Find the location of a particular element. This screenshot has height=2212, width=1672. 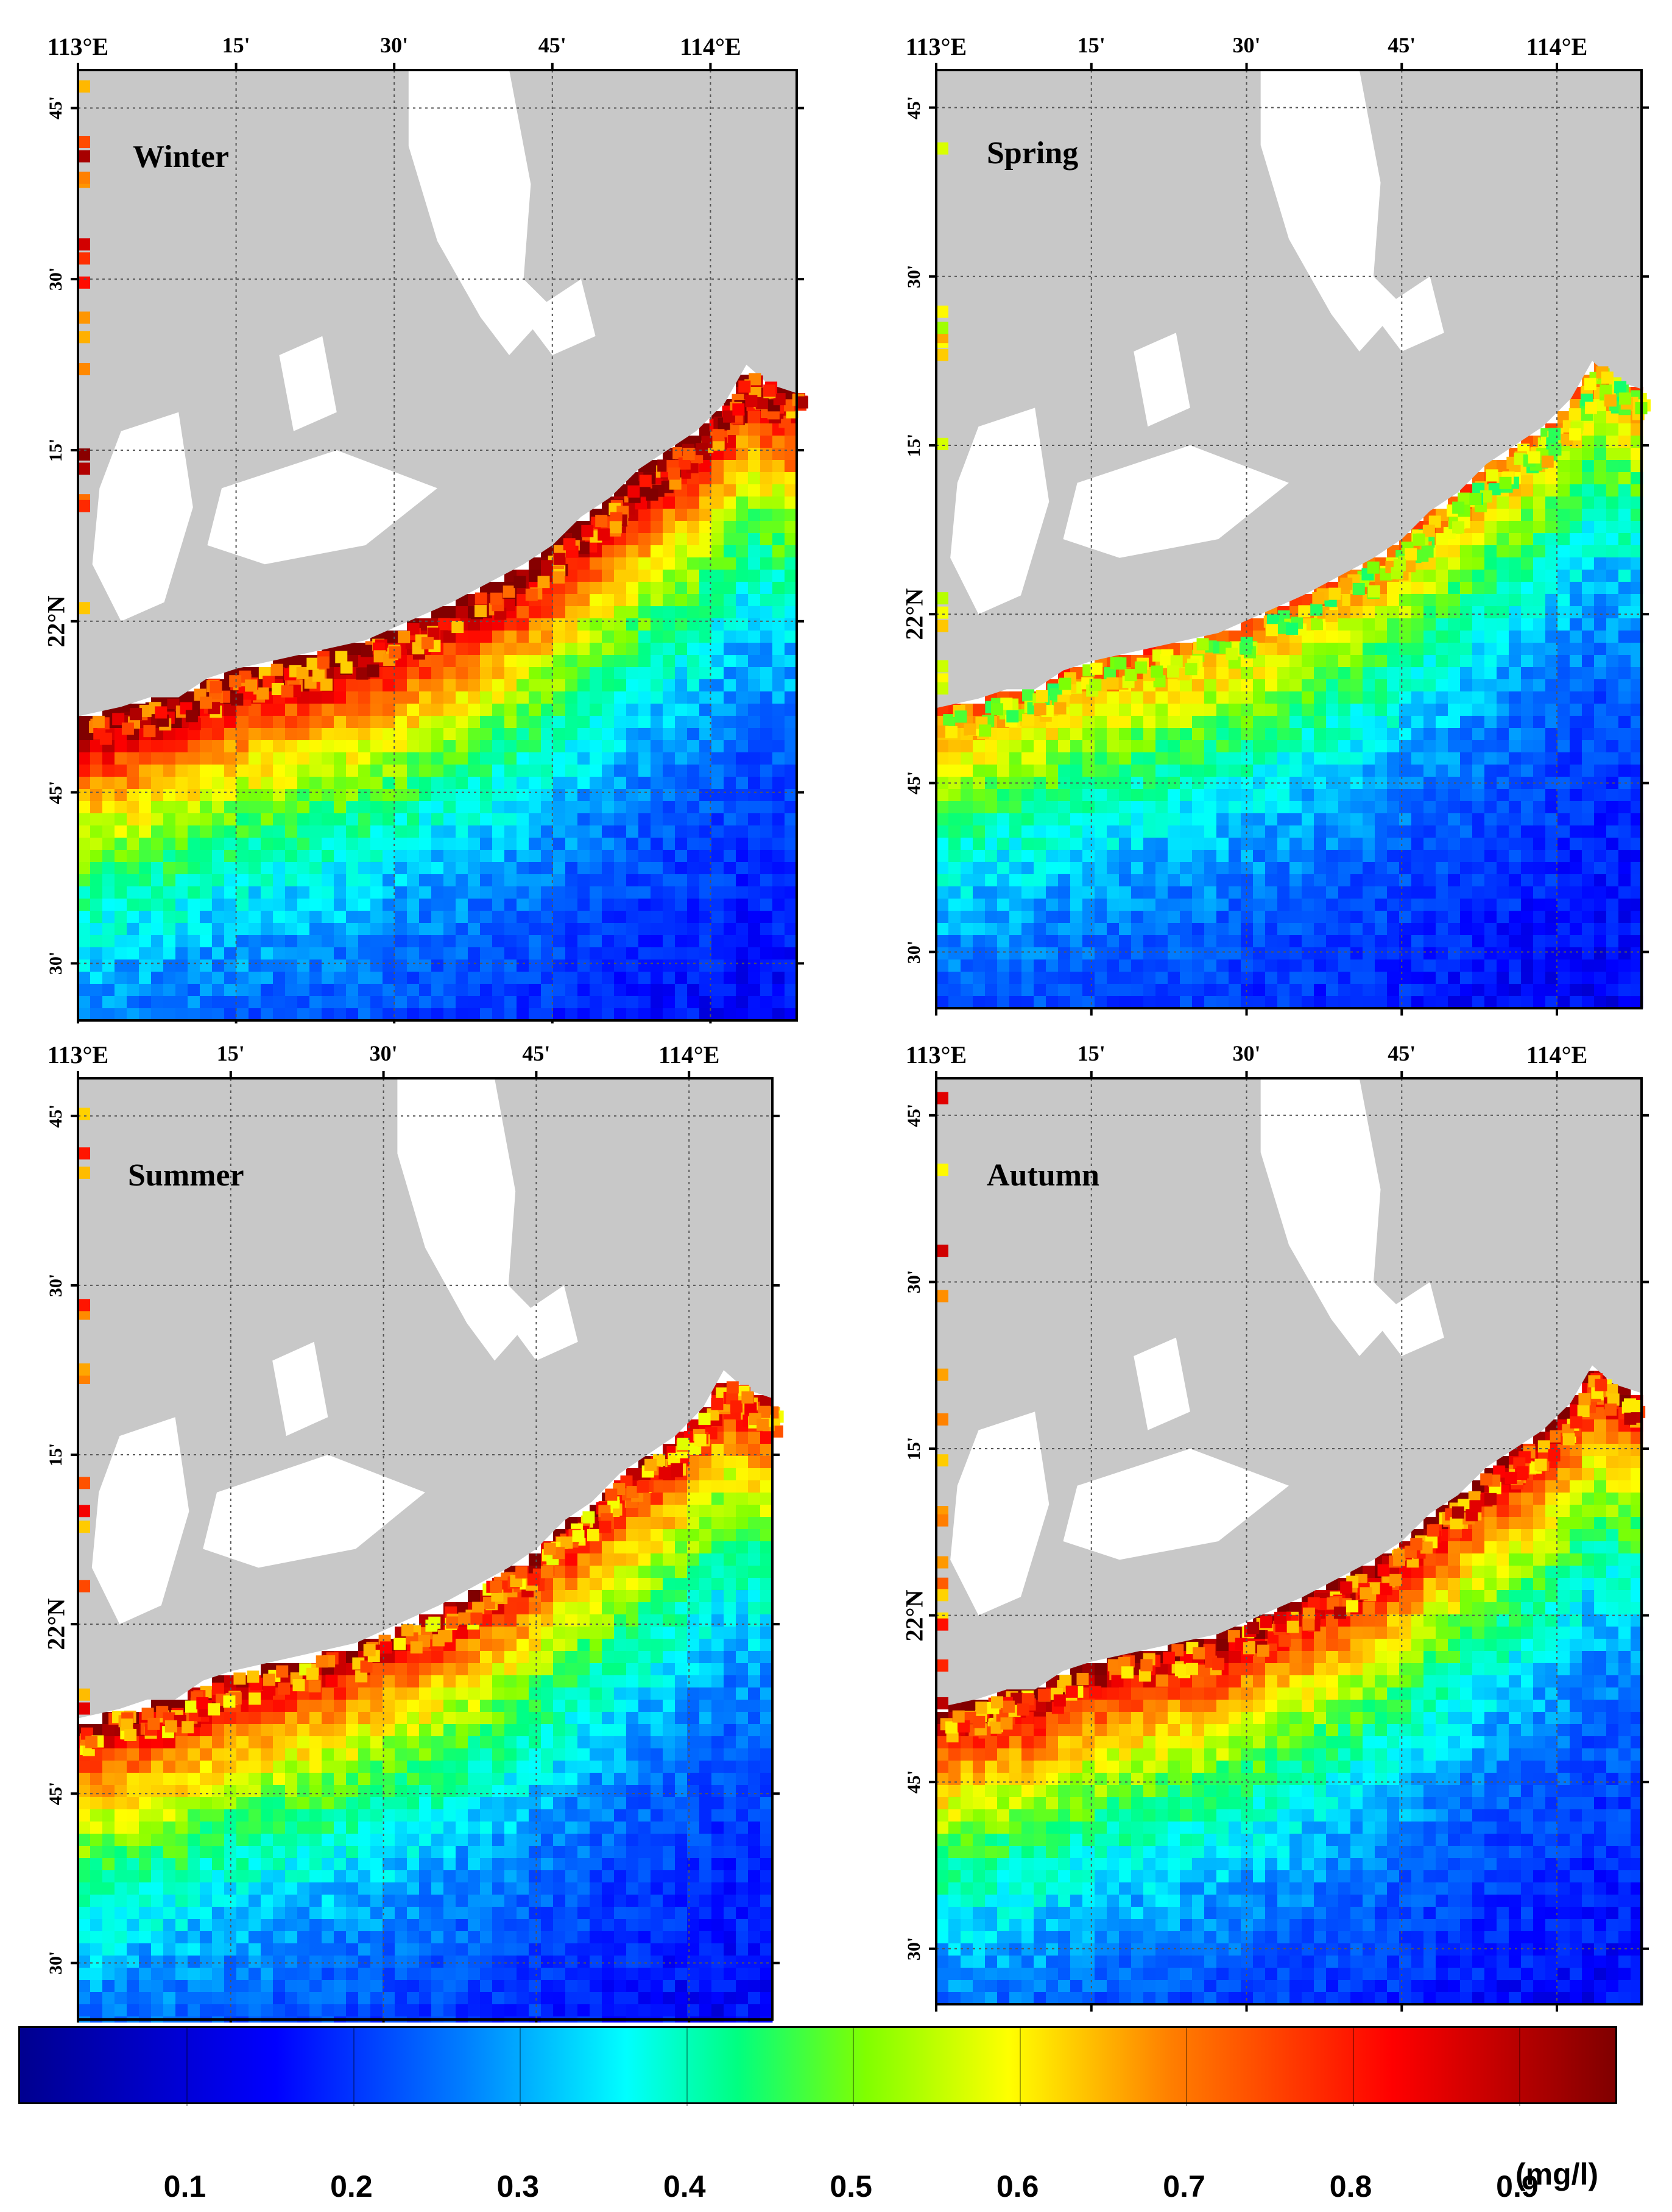

colorbar is located at coordinates (817, 2066).